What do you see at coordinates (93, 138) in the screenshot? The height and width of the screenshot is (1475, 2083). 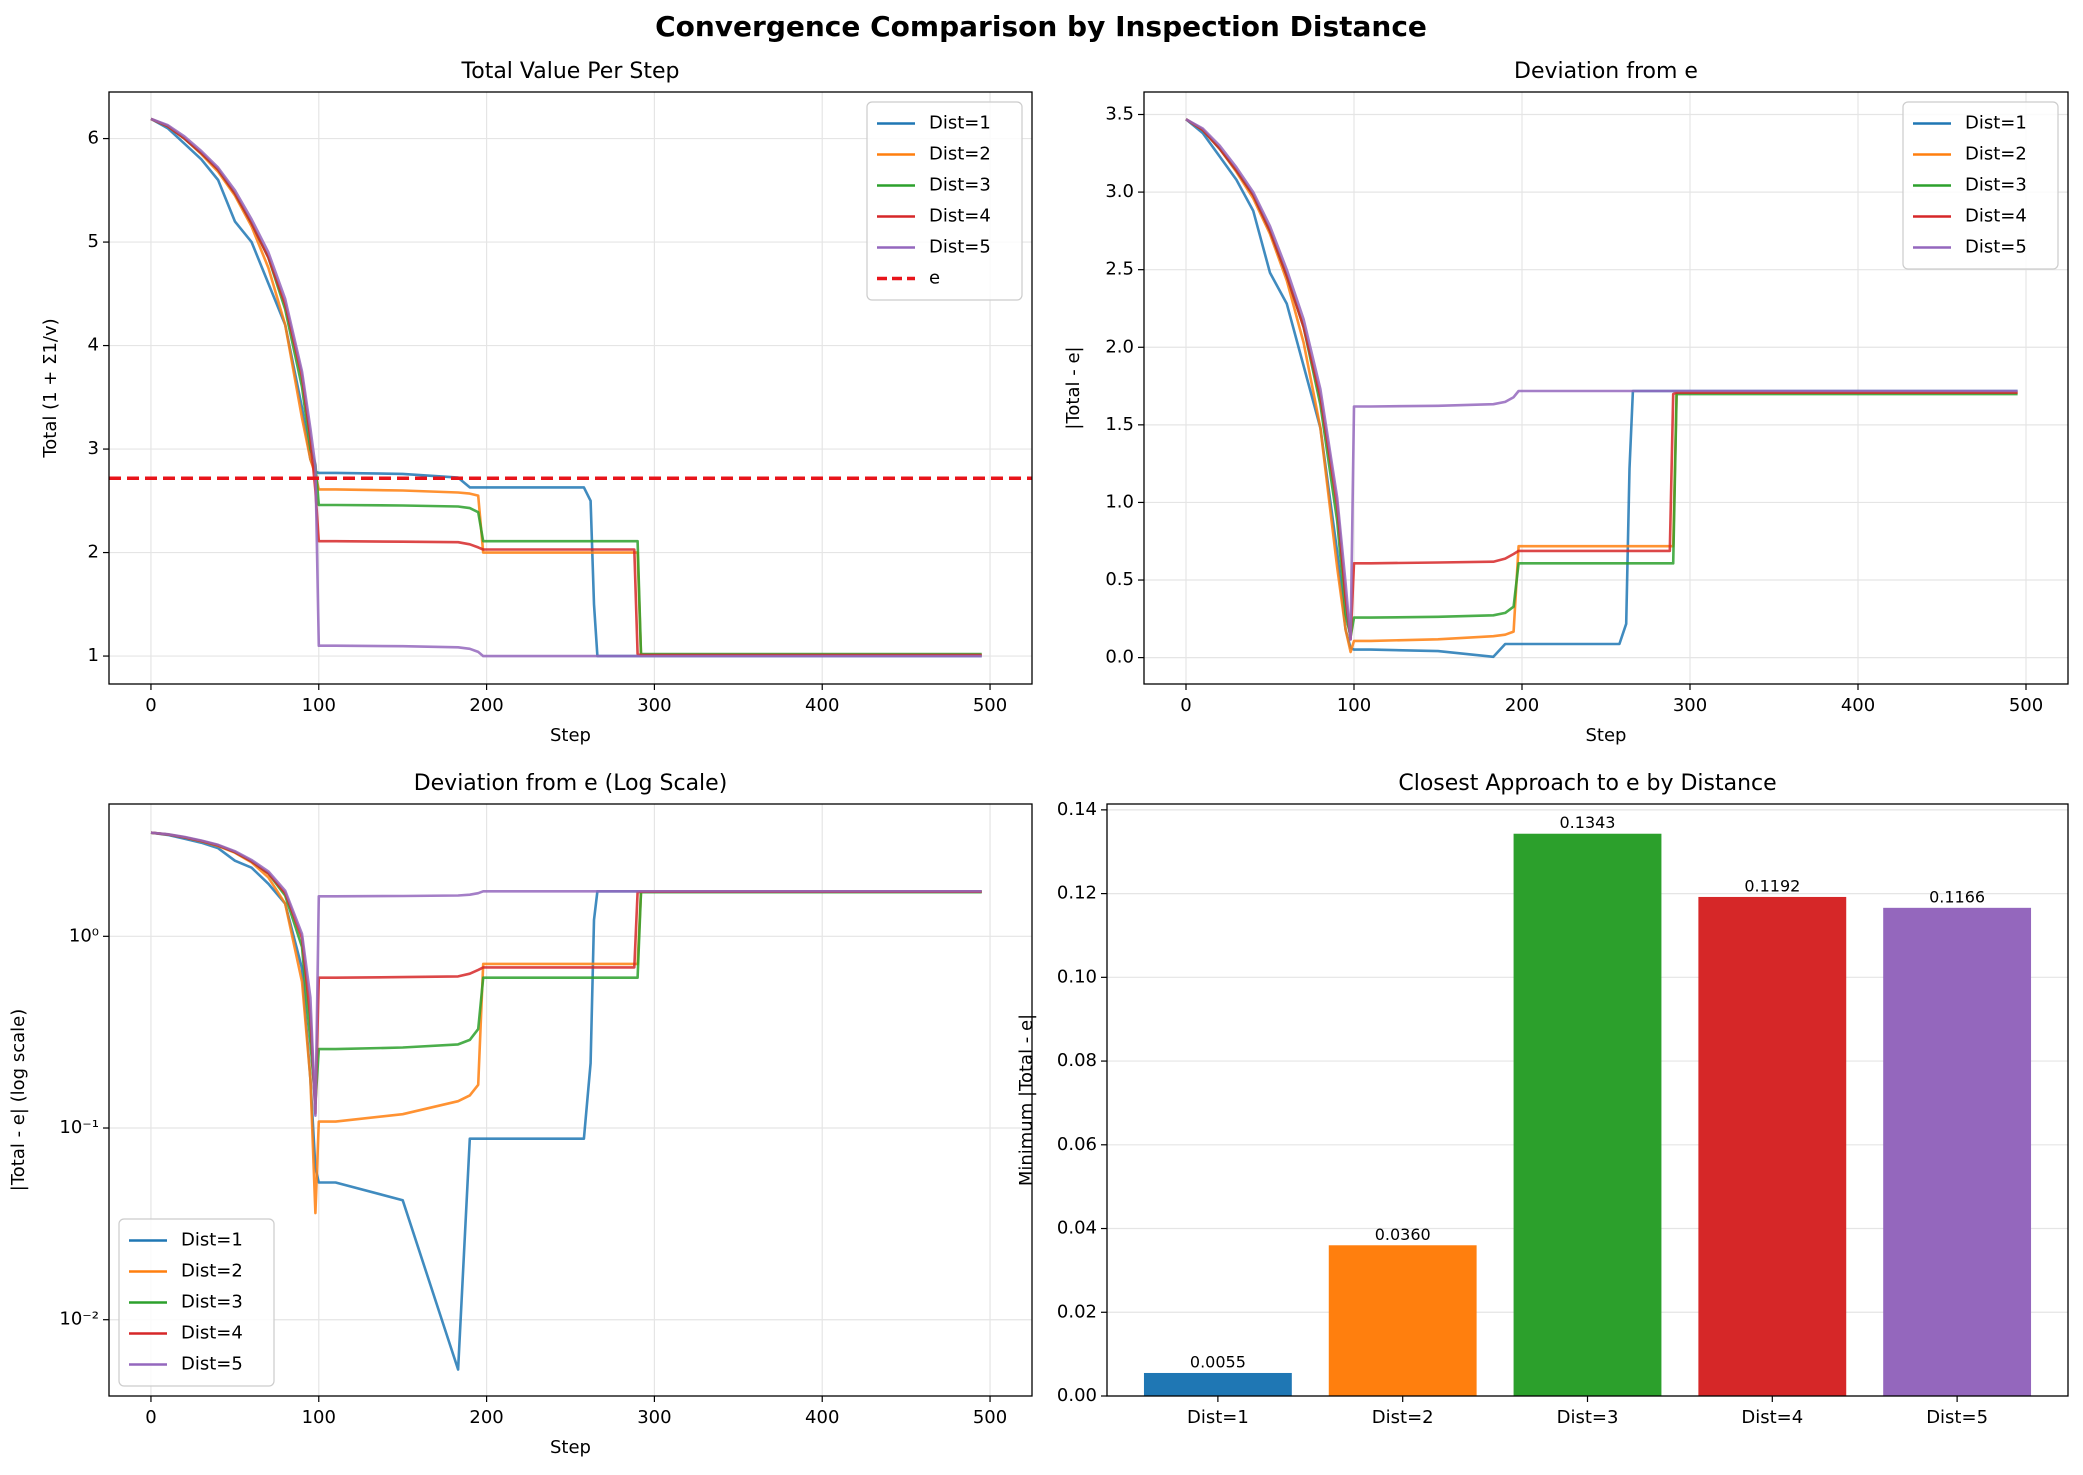 I see `y-tick-label: 6` at bounding box center [93, 138].